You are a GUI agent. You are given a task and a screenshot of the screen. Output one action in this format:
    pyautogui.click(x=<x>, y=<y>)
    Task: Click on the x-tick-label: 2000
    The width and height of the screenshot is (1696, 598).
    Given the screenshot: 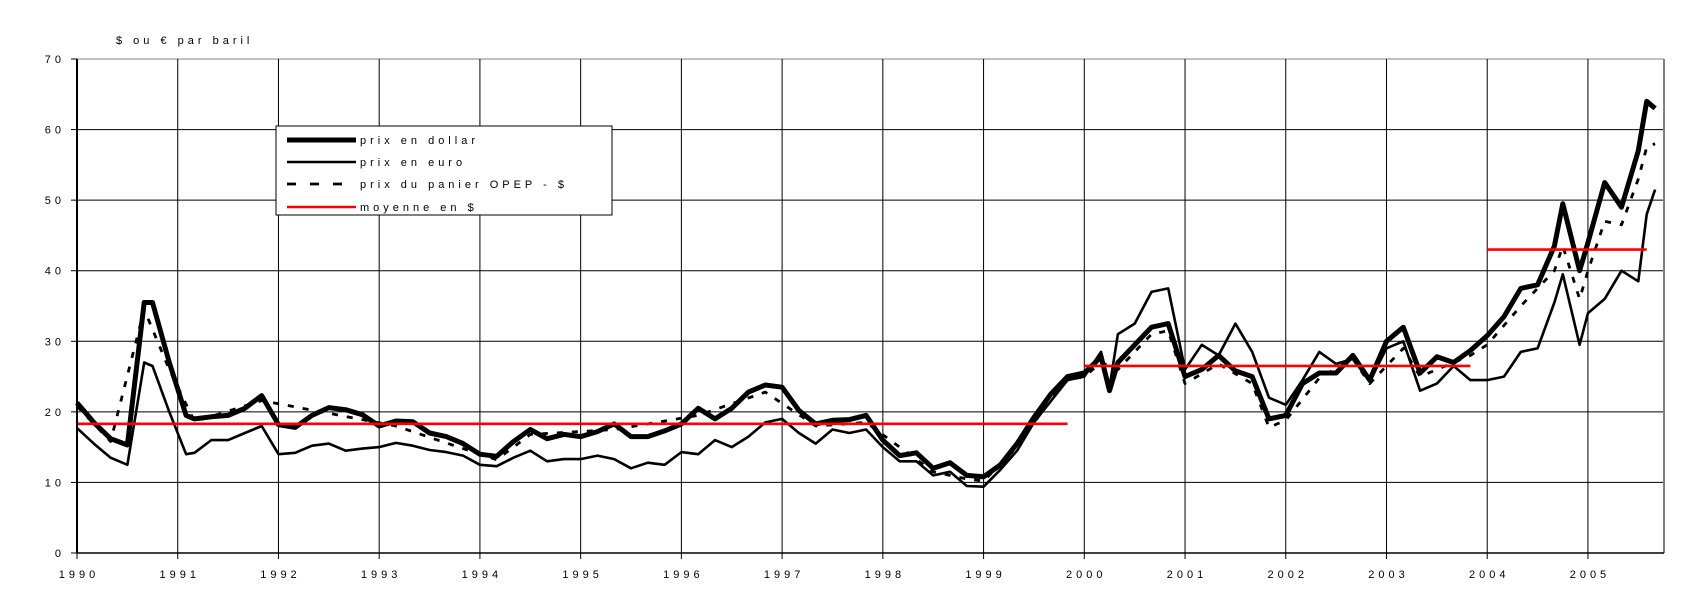 What is the action you would take?
    pyautogui.click(x=1086, y=575)
    